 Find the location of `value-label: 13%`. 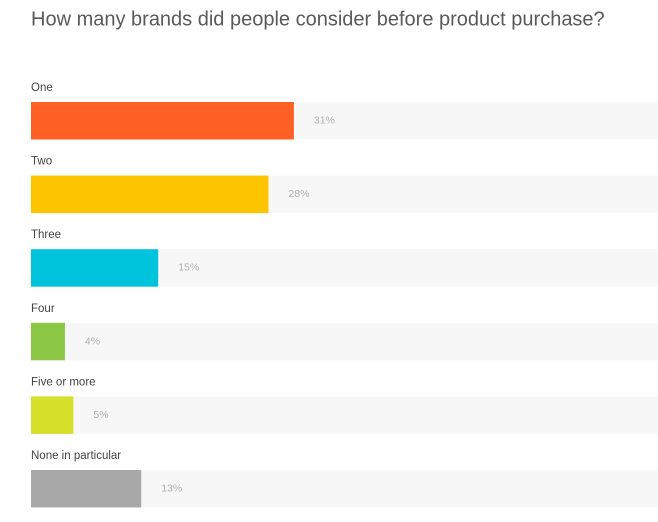

value-label: 13% is located at coordinates (171, 489).